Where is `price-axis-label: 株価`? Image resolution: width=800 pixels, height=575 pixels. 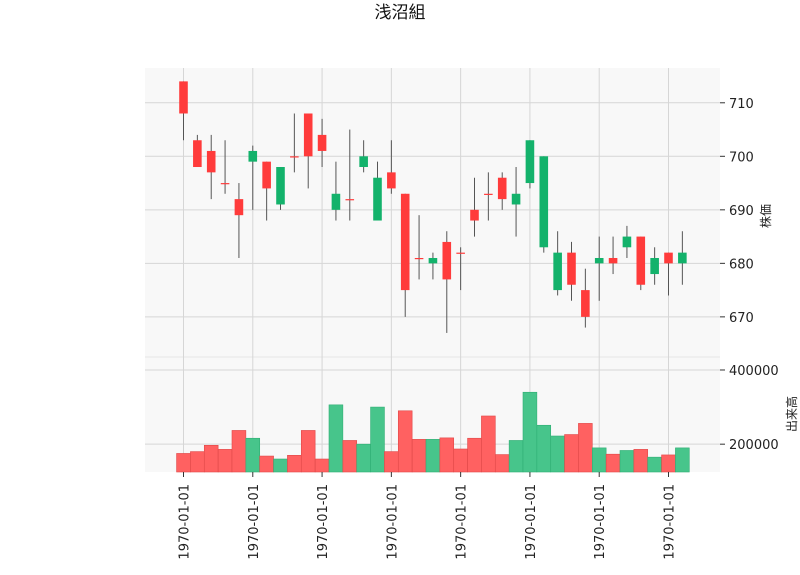
price-axis-label: 株価 is located at coordinates (765, 216).